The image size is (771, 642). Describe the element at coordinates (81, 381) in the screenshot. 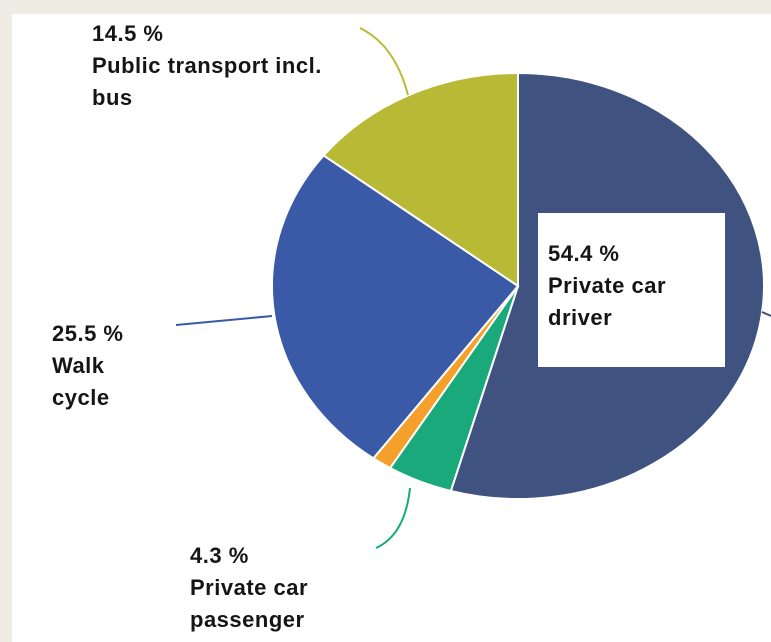

I see `category-label: Walk cycle` at that location.